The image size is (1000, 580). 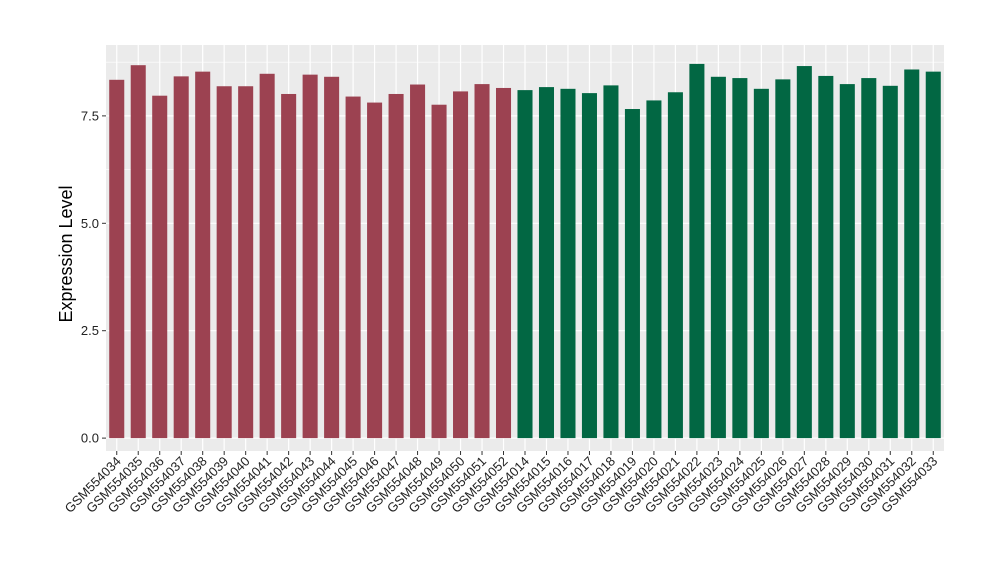 I want to click on y-axis: 0.0 2.5 5.0 7.5, so click(x=93, y=277).